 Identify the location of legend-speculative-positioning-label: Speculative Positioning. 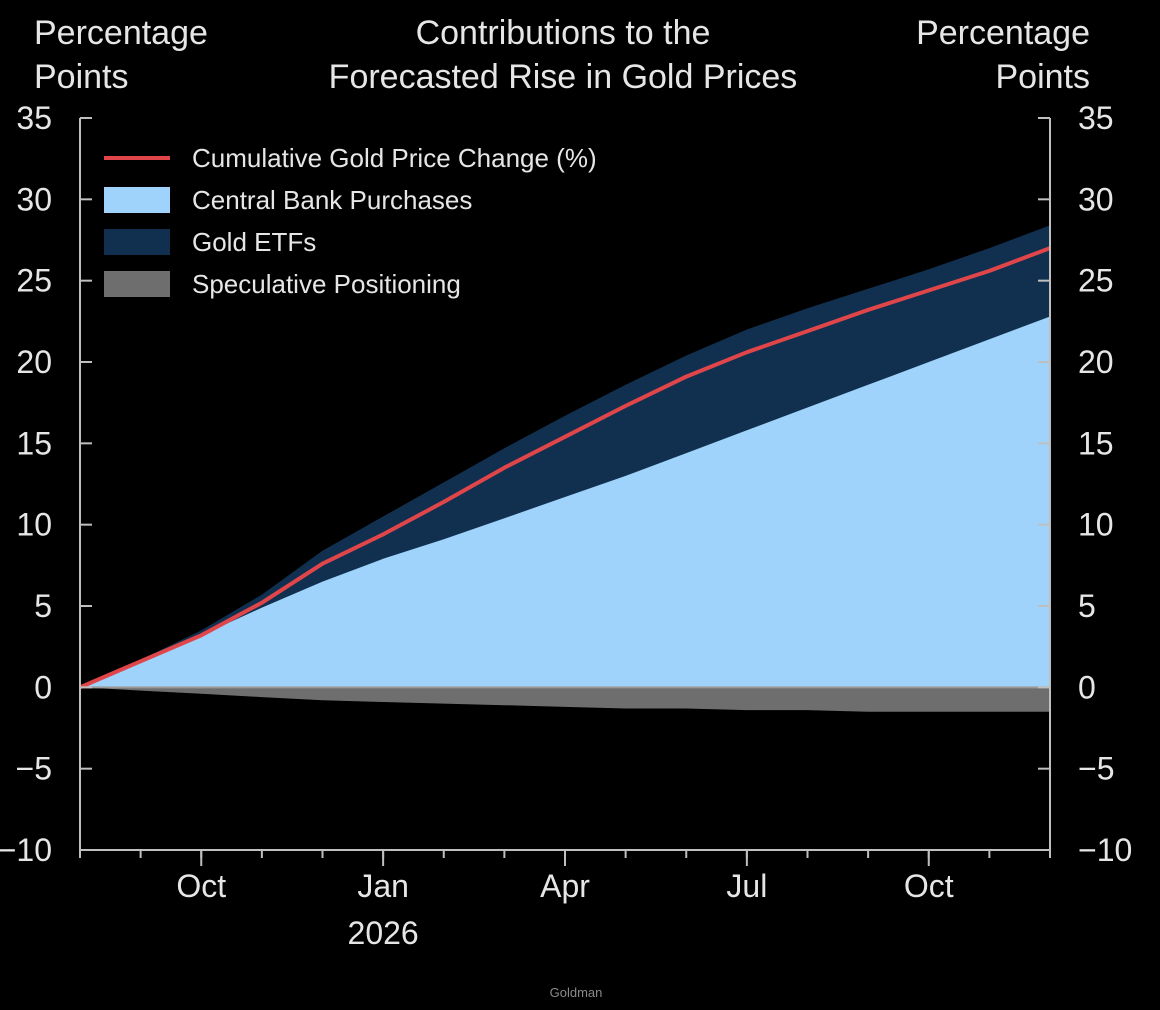
(326, 284).